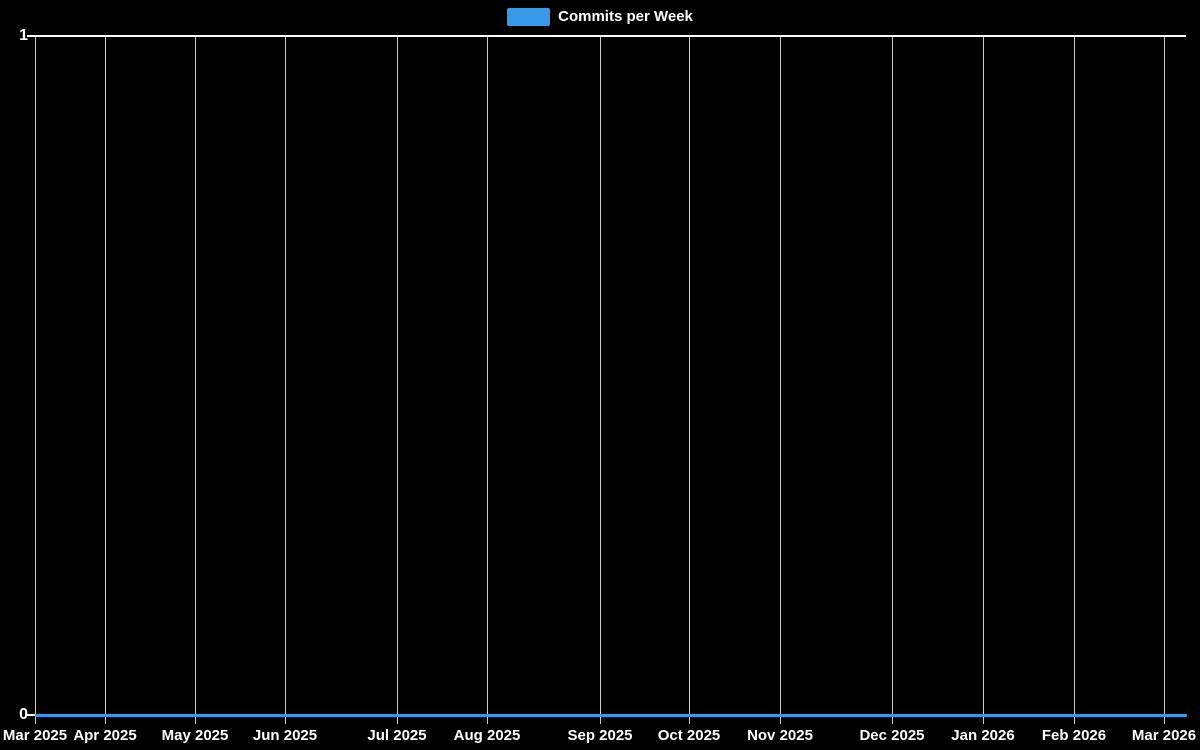  I want to click on x-axis-tick-label: May 2025, so click(195, 735).